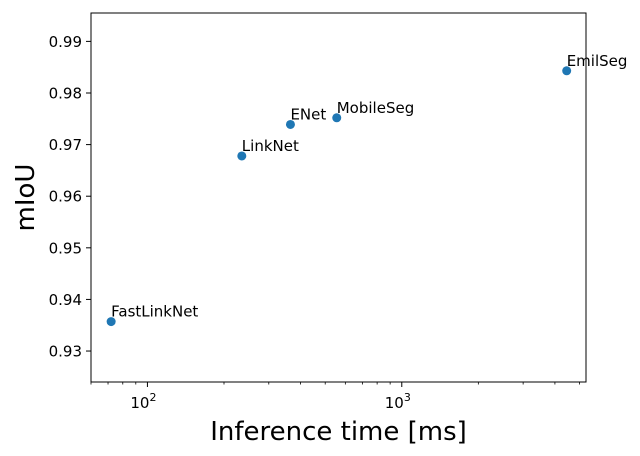 This screenshot has height=456, width=640. I want to click on x-tick-label-exponent: 3, so click(407, 397).